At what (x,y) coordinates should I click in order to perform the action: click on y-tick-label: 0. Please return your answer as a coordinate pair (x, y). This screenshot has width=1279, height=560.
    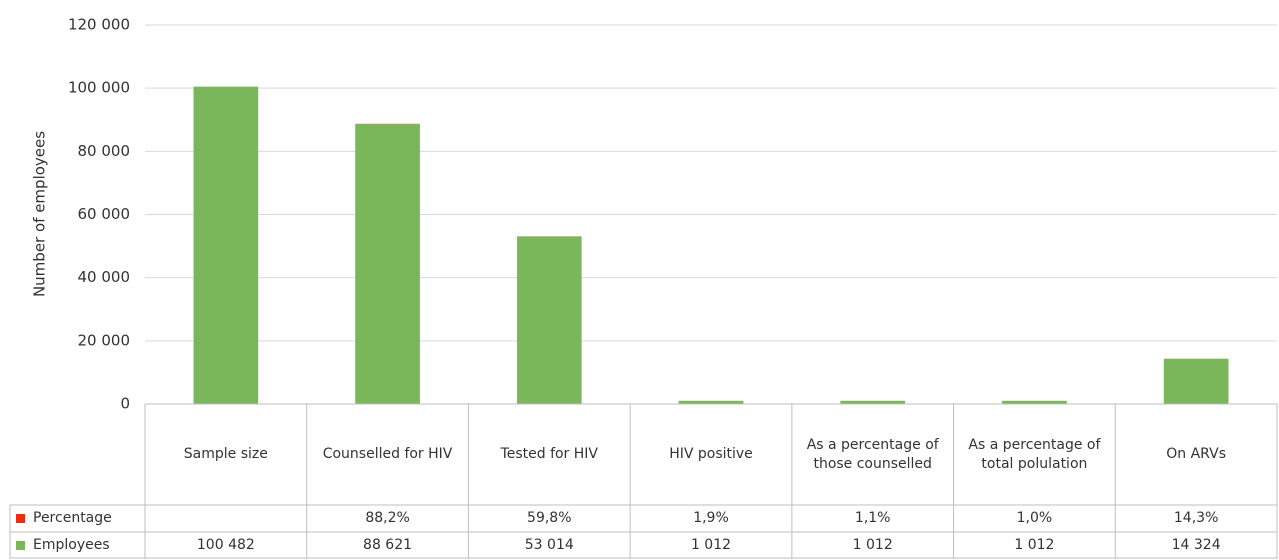
    Looking at the image, I should click on (125, 404).